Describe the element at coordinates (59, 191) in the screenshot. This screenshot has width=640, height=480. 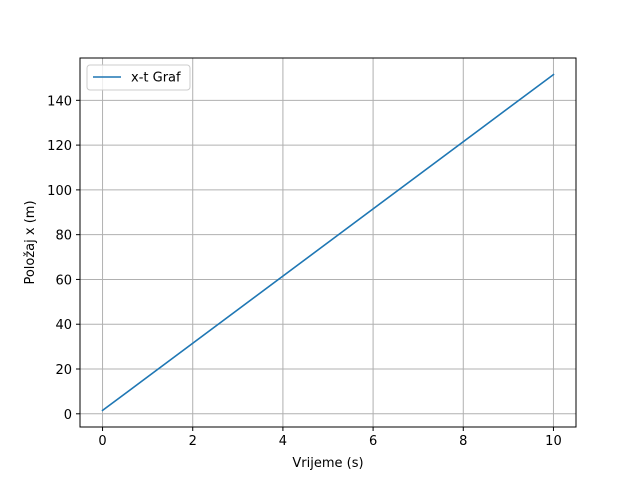
I see `y-tick-label: 100` at that location.